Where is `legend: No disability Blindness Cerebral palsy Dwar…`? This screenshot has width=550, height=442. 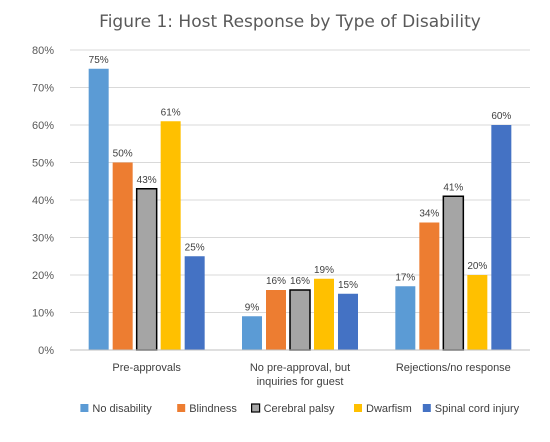
legend: No disability Blindness Cerebral palsy Dwar… is located at coordinates (300, 409).